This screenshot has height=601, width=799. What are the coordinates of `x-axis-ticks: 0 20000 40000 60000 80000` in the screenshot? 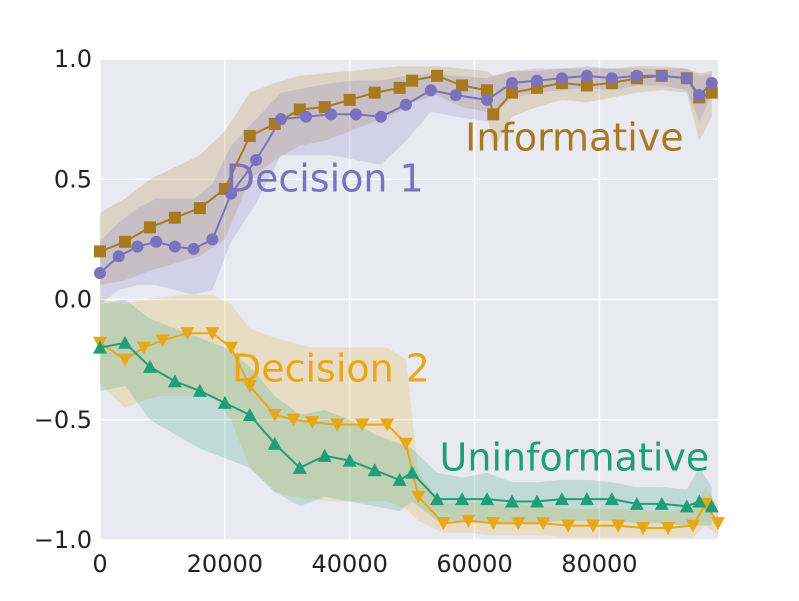 It's located at (364, 564).